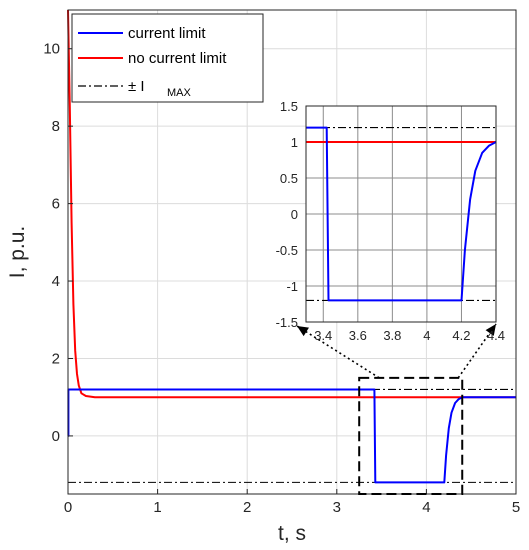  I want to click on inset-x-tick-label: 4.4, so click(496, 335).